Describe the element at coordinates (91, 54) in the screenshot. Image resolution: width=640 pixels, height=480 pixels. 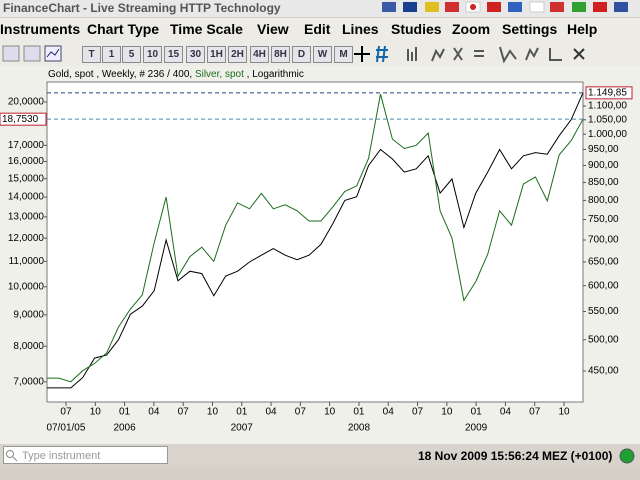
I see `toolbar-button: T` at that location.